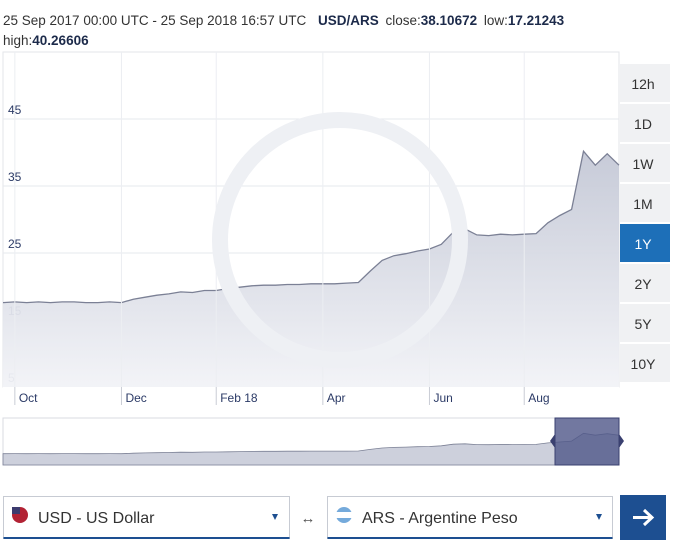 This screenshot has width=682, height=549. I want to click on range-button-label: 5Y, so click(643, 324).